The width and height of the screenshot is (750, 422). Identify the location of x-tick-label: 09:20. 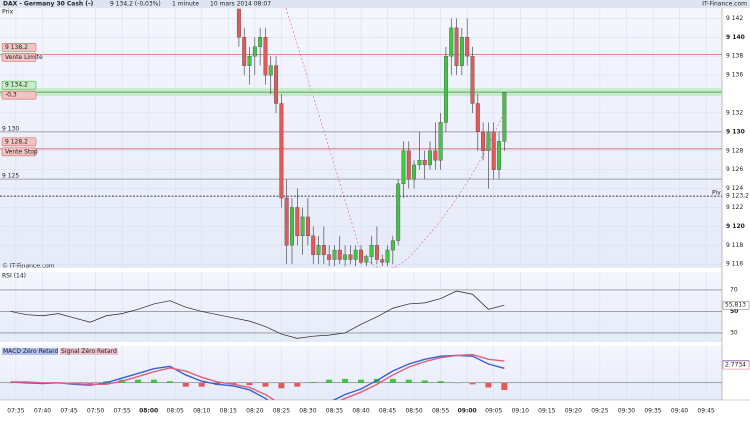
(573, 411).